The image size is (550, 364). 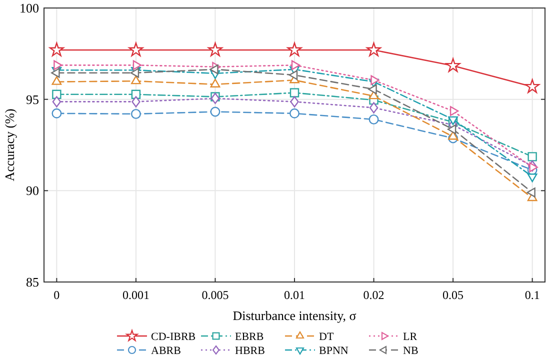 I want to click on x-tick-label: 0.005, so click(x=215, y=295).